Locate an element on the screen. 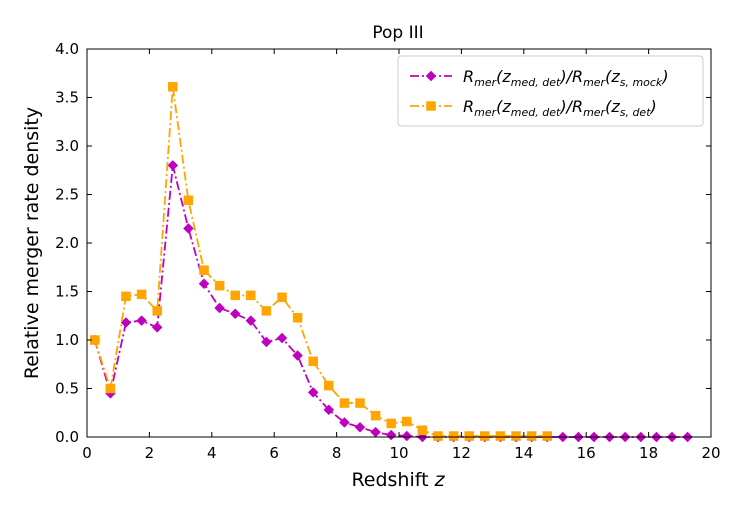 This screenshot has width=747, height=514. x-axis-label: Redshift z is located at coordinates (398, 480).